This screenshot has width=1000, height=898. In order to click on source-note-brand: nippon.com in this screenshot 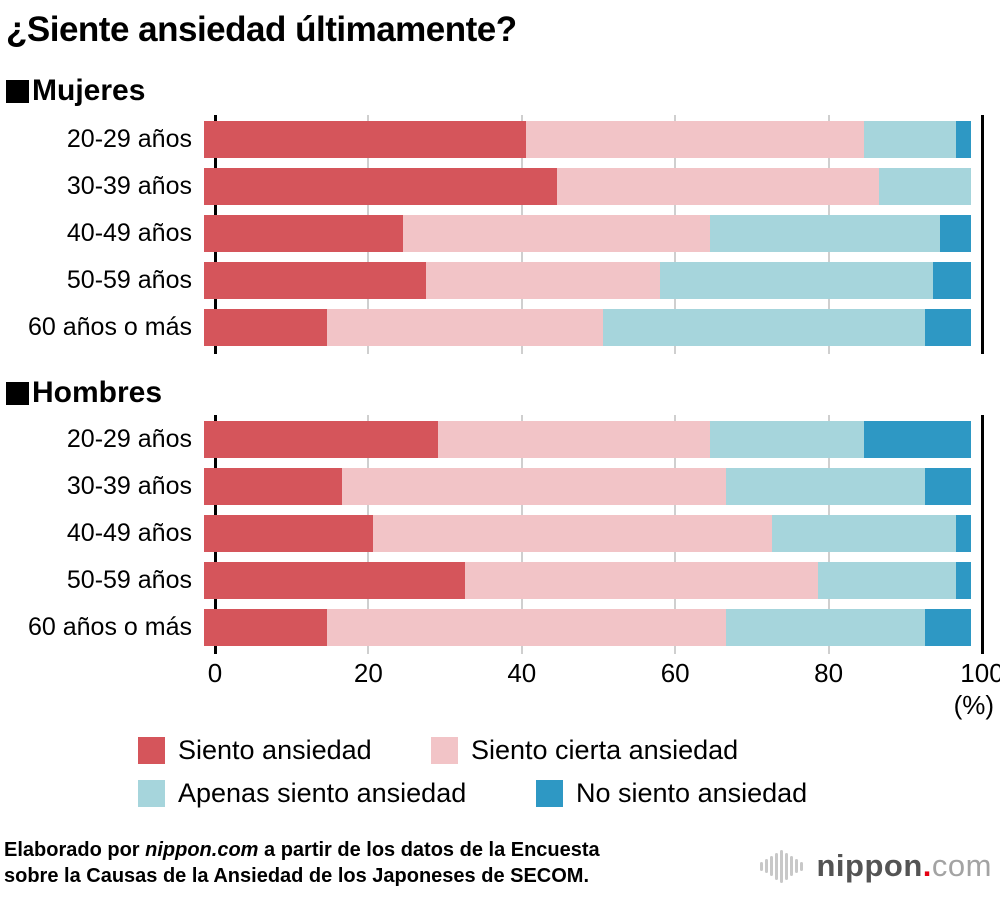, I will do `click(202, 849)`.